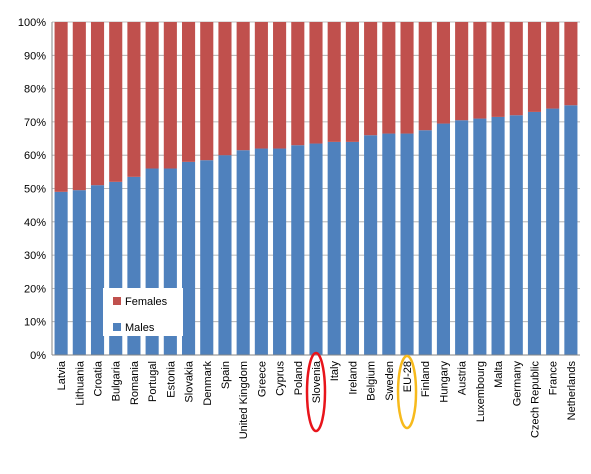 This screenshot has width=591, height=474. What do you see at coordinates (444, 382) in the screenshot?
I see `x-tick-label: Hungary` at bounding box center [444, 382].